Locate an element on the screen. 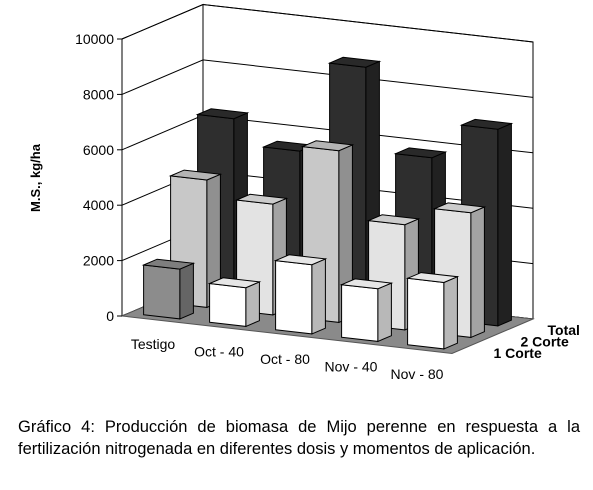 This screenshot has height=490, width=593. y-tick-label: 4000 is located at coordinates (98, 205).